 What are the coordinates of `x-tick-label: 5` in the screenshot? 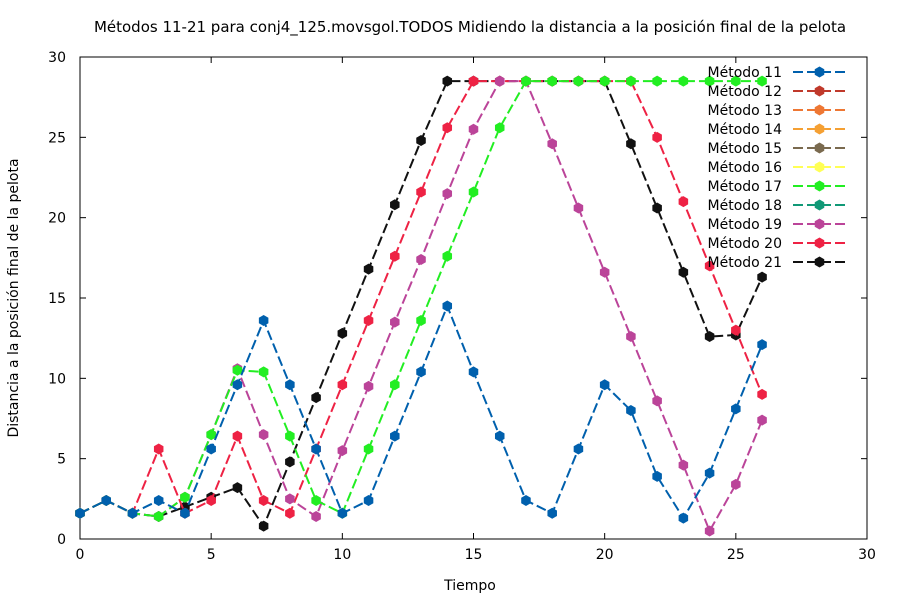 It's located at (211, 555).